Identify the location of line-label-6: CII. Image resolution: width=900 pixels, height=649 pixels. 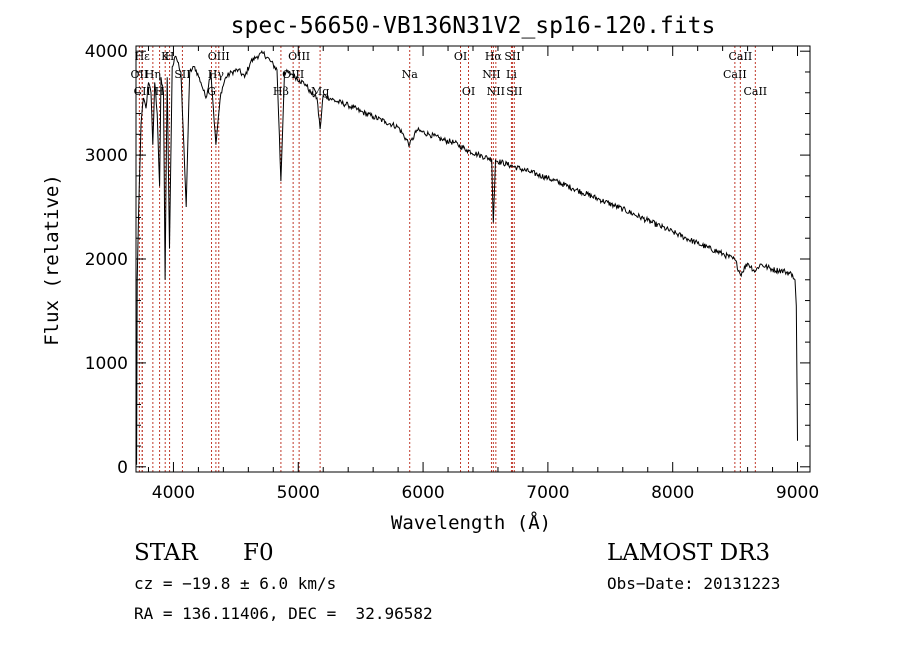
(142, 91).